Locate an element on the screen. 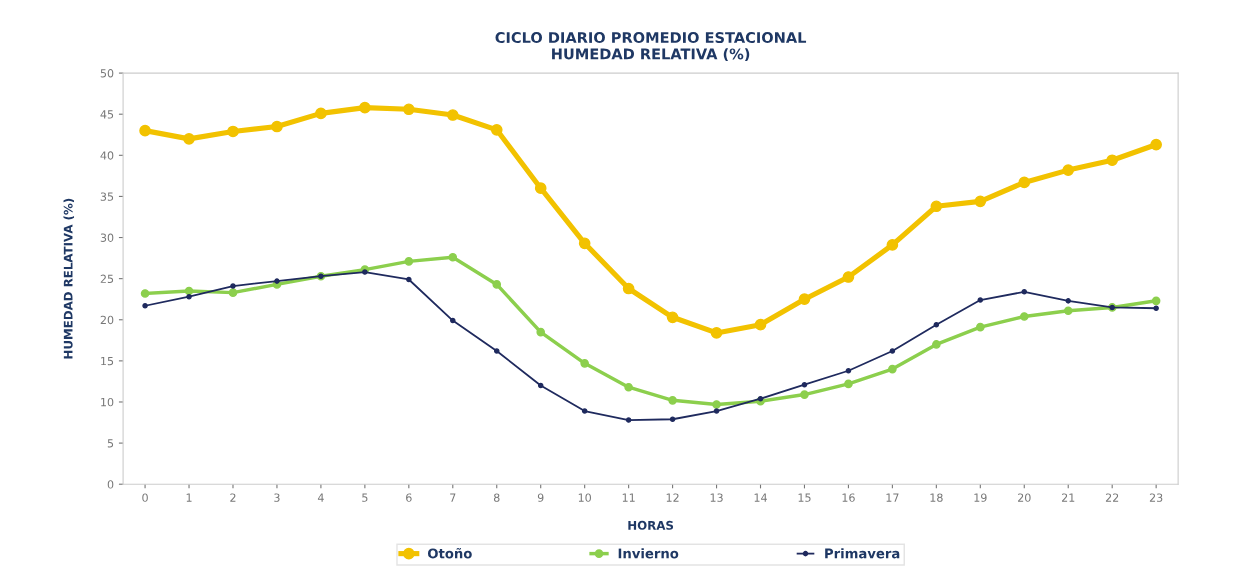 This screenshot has width=1256, height=571. x-tick-label: 5 is located at coordinates (365, 497).